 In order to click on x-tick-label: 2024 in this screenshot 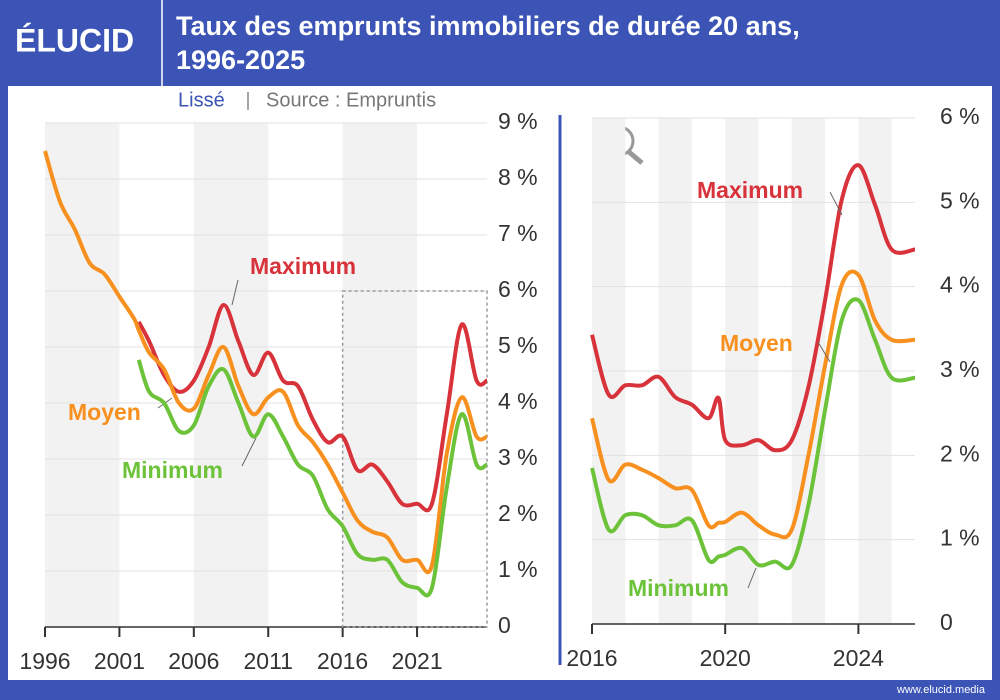, I will do `click(858, 658)`.